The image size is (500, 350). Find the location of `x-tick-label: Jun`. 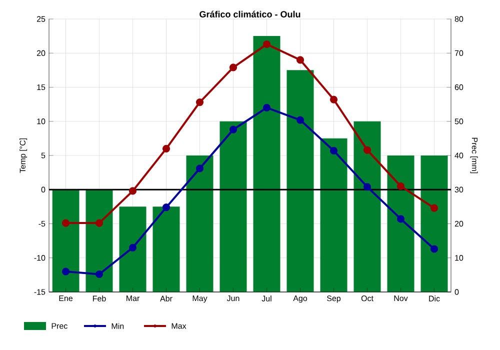

x-tick-label: Jun is located at coordinates (233, 299).